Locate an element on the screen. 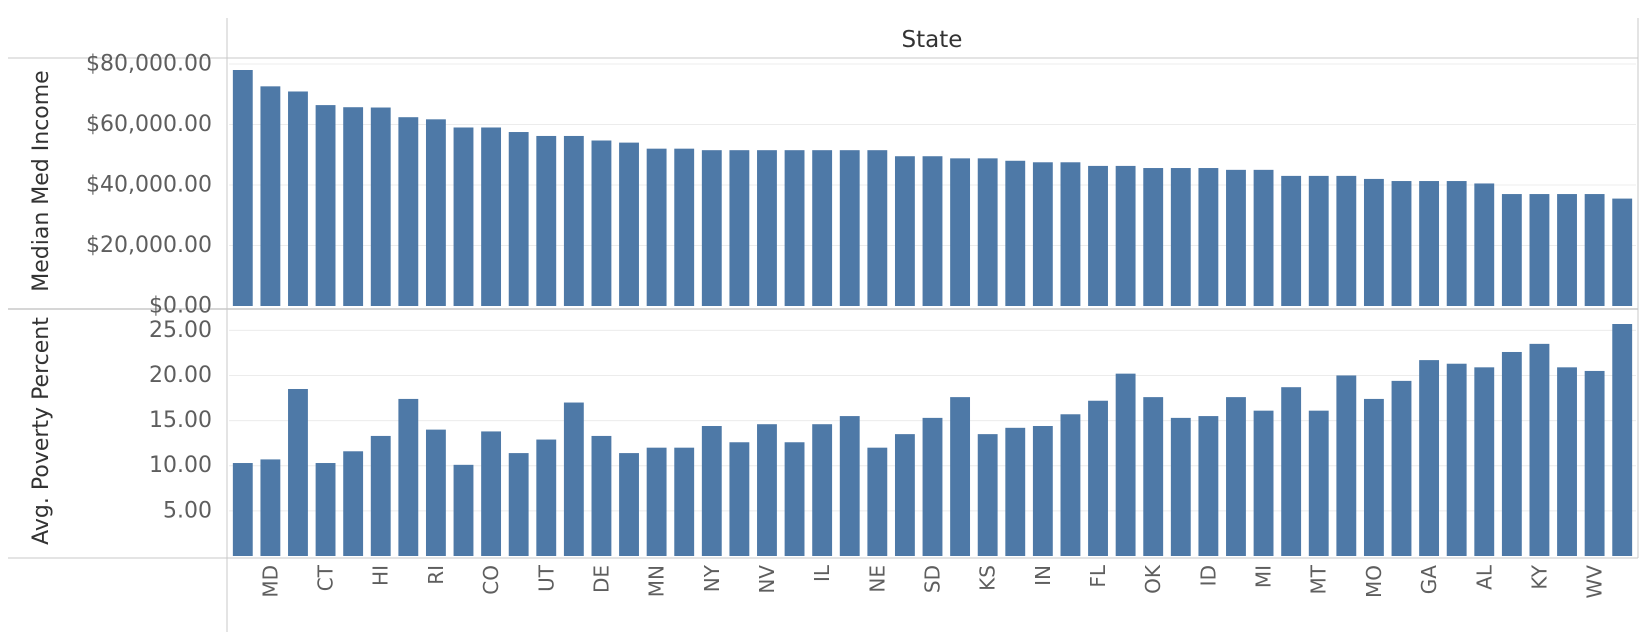  x-tick-label: ID is located at coordinates (1208, 575).